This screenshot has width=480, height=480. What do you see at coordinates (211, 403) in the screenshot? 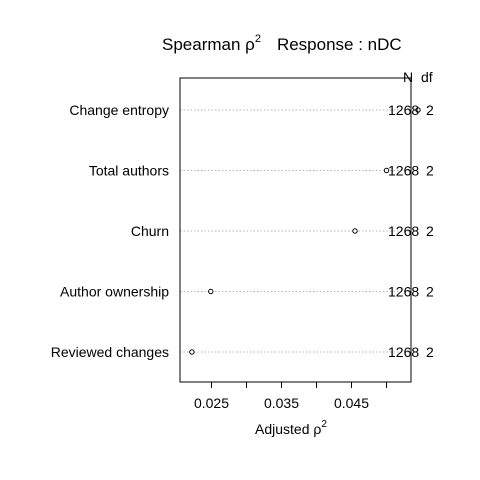
I see `x-tick-label: 0.025` at bounding box center [211, 403].